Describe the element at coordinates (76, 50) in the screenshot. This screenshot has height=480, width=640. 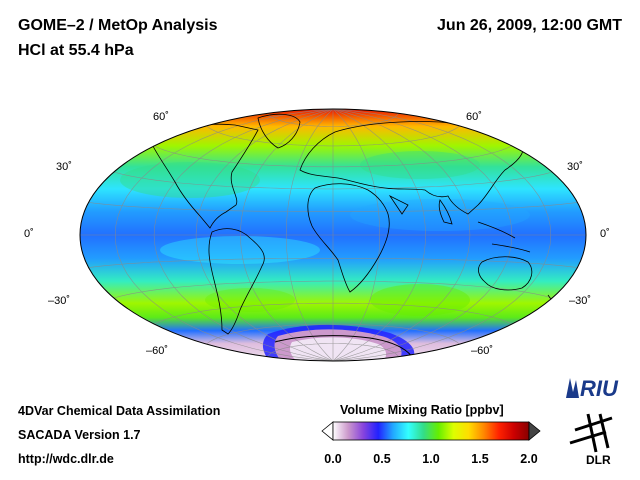
I see `title-line-2: HCl at 55.4 hPa` at that location.